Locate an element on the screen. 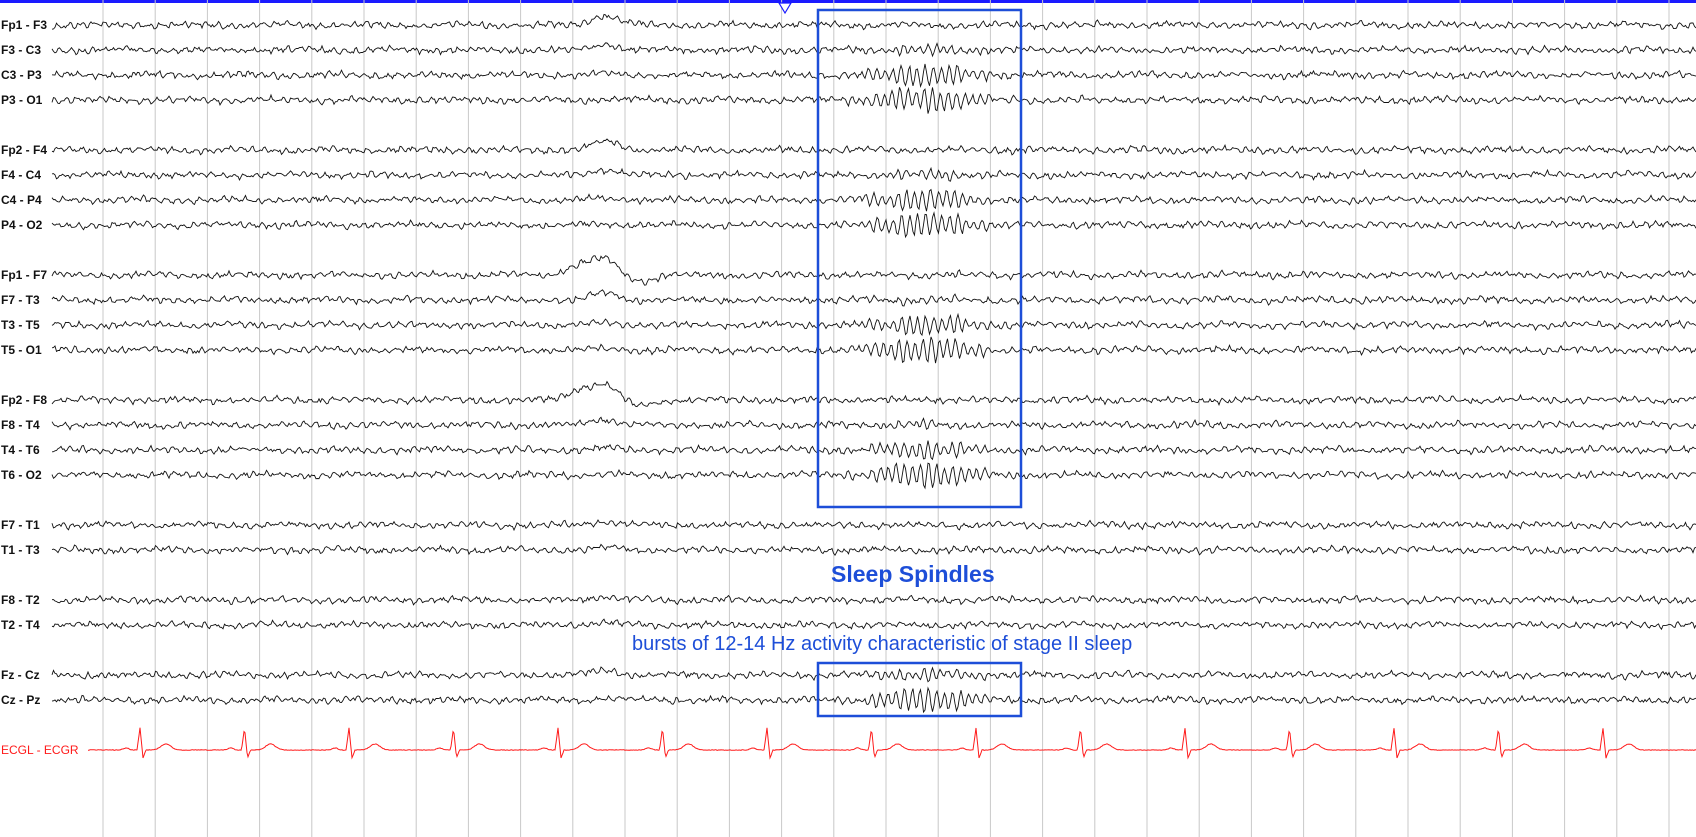  channel-label: F4 - C4 is located at coordinates (22, 175).